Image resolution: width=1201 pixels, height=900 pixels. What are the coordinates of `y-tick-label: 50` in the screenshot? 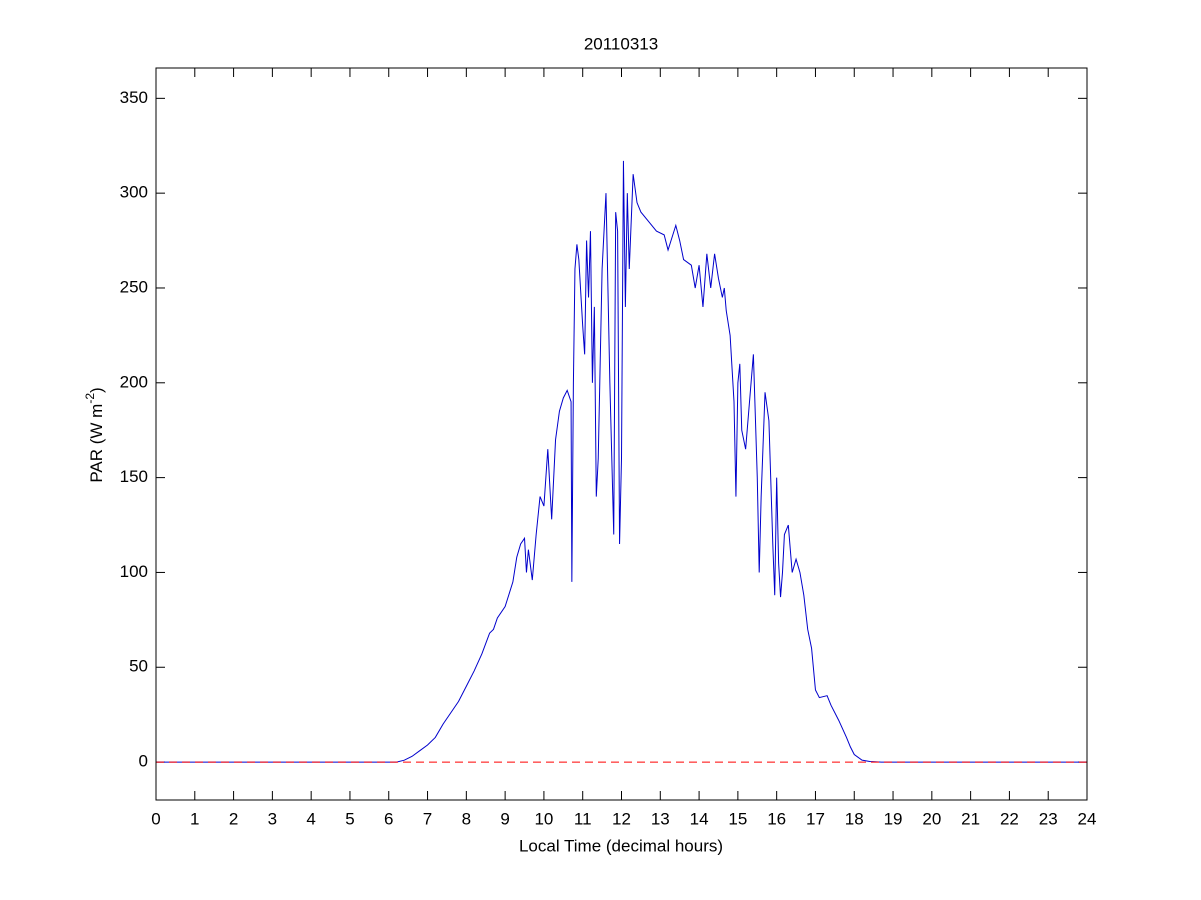 It's located at (138, 666).